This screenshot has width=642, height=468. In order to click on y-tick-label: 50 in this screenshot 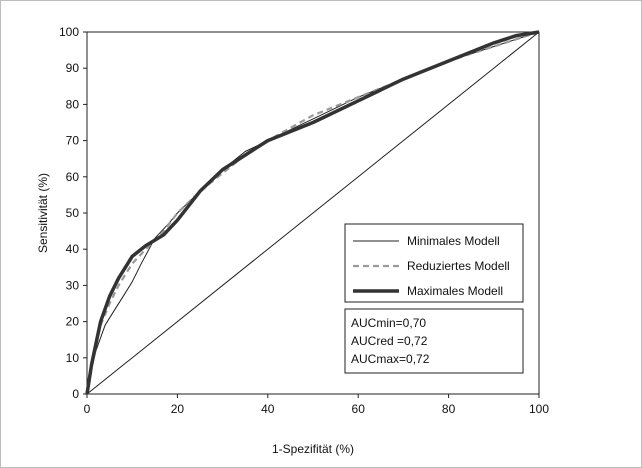, I will do `click(73, 213)`.